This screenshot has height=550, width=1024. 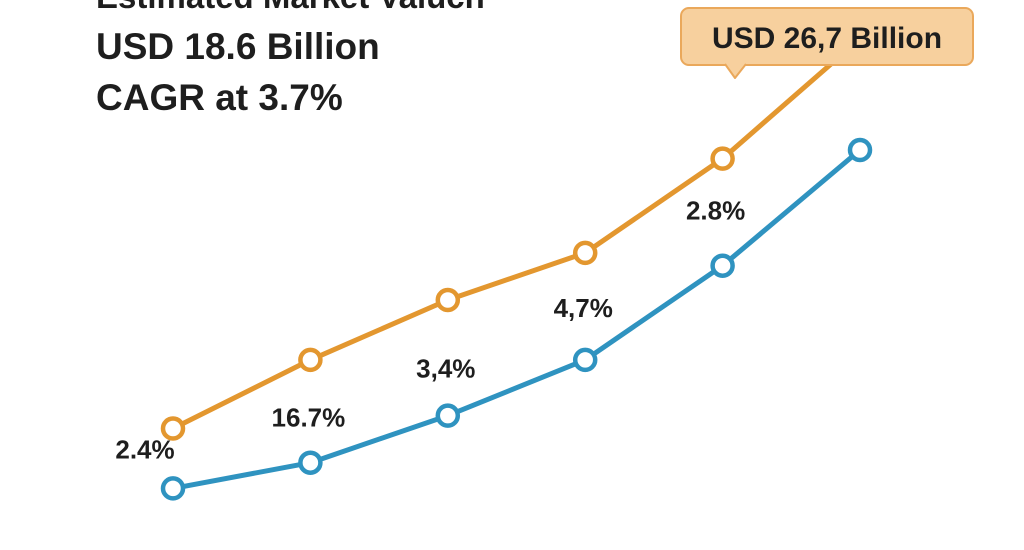 I want to click on value-callout-label: USD 26,7 Billion, so click(x=827, y=38).